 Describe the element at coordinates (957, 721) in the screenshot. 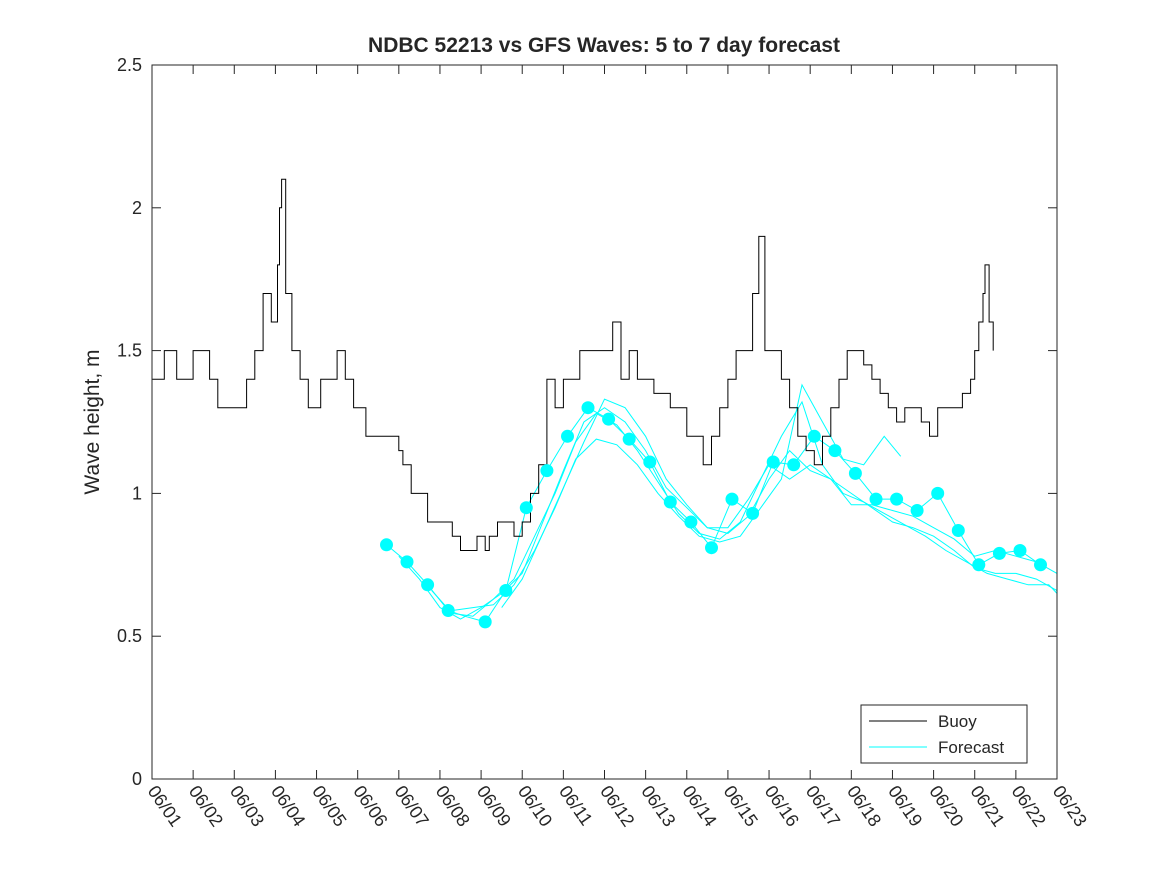

I see `legend-buoy-label: Buoy` at that location.